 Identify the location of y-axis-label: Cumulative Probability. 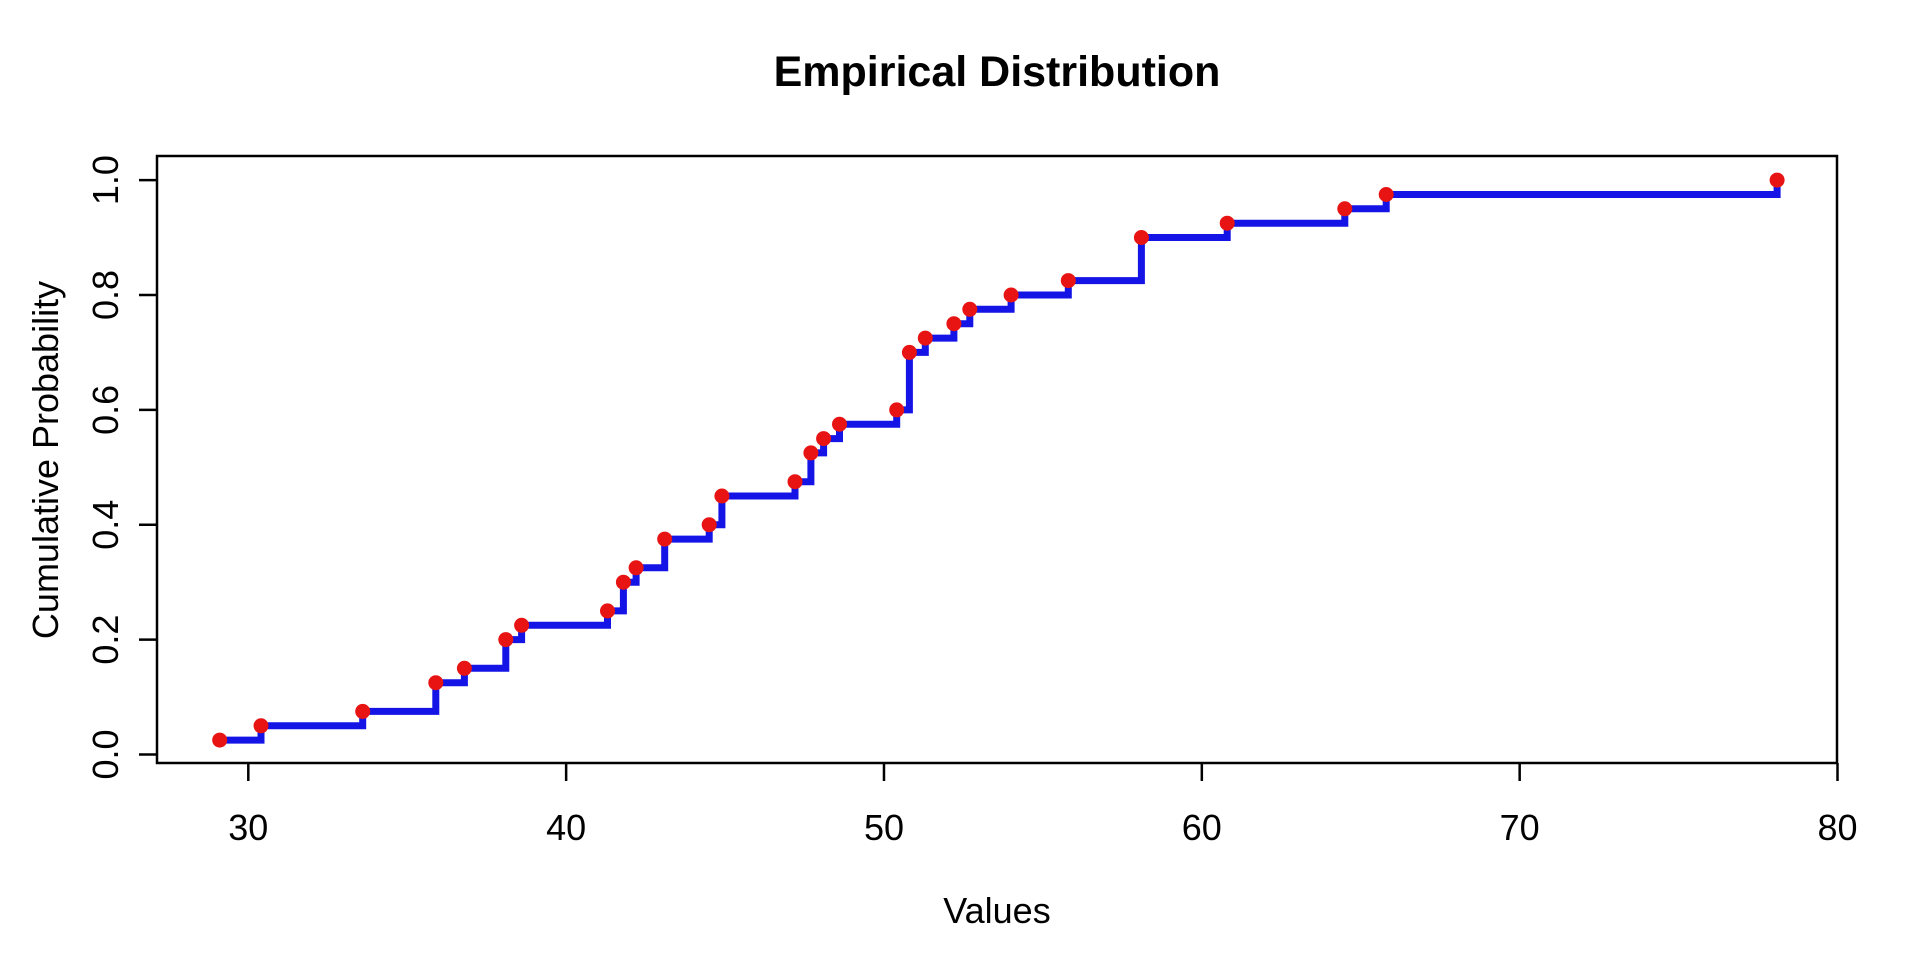
(45, 460).